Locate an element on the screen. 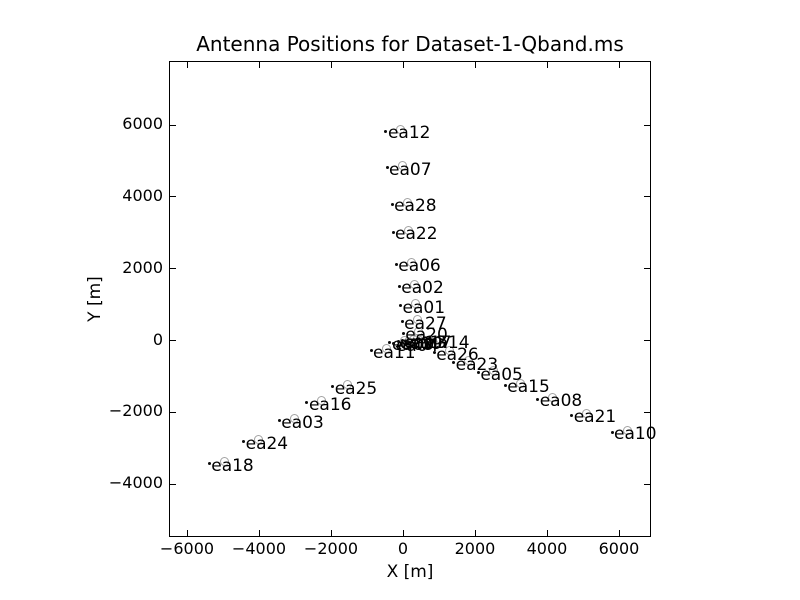 This screenshot has height=600, width=800. antenna-label-ea10: ea10 is located at coordinates (635, 434).